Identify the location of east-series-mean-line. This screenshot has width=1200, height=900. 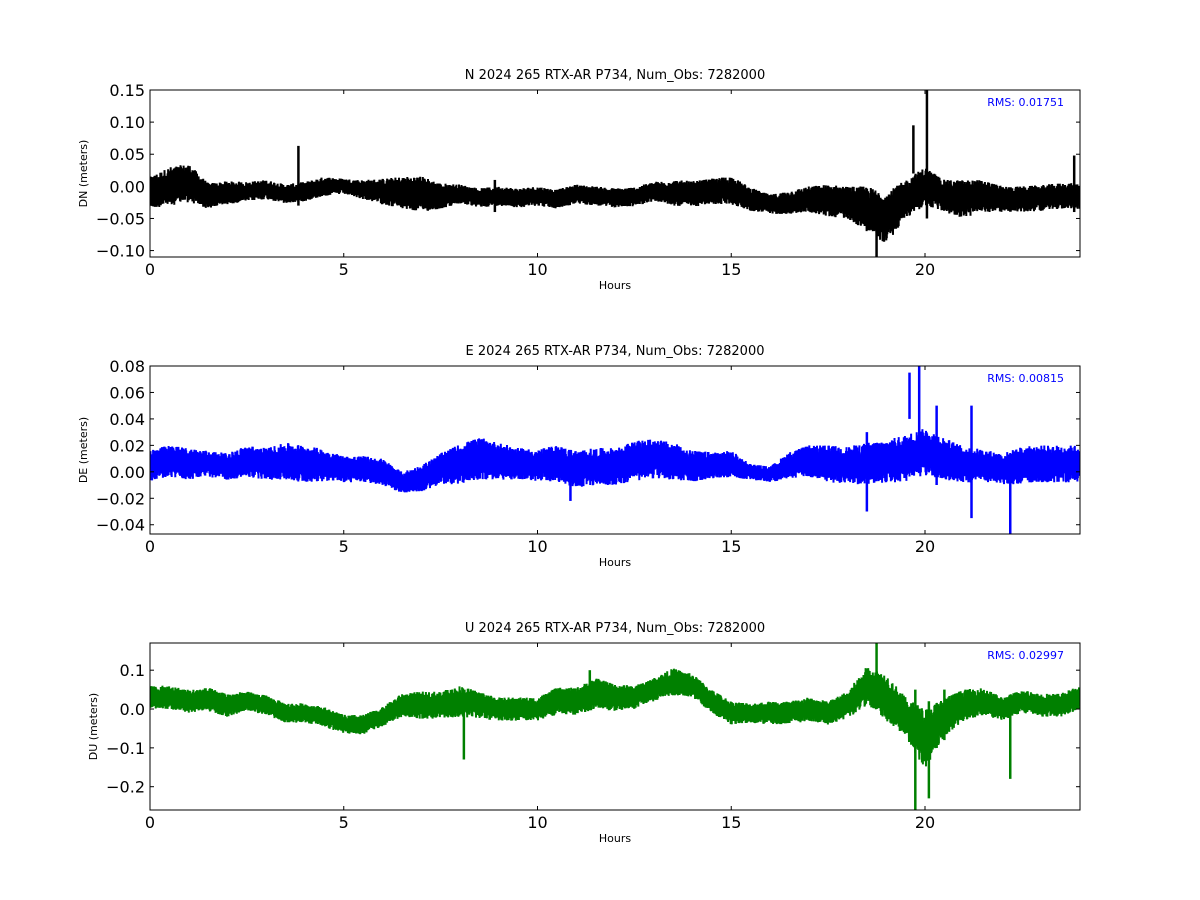
(615, 467).